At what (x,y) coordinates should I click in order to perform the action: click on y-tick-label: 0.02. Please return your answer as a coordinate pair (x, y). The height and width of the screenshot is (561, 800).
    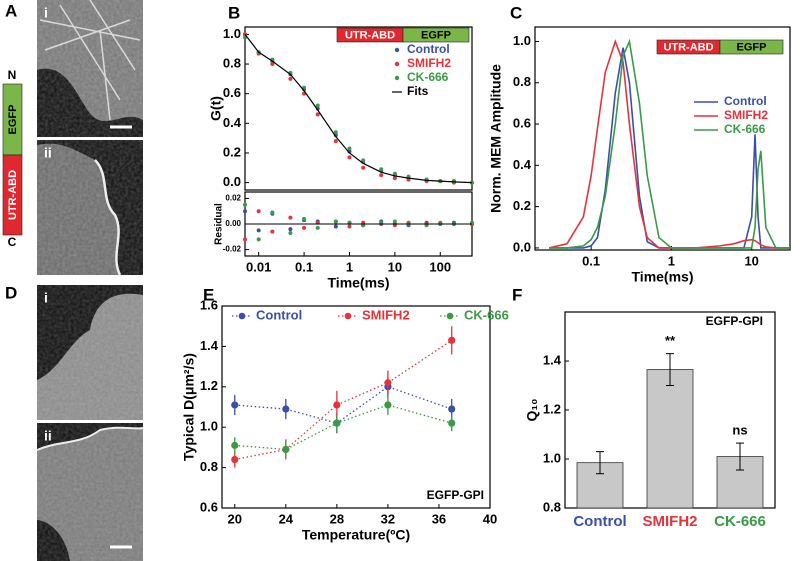
    Looking at the image, I should click on (233, 198).